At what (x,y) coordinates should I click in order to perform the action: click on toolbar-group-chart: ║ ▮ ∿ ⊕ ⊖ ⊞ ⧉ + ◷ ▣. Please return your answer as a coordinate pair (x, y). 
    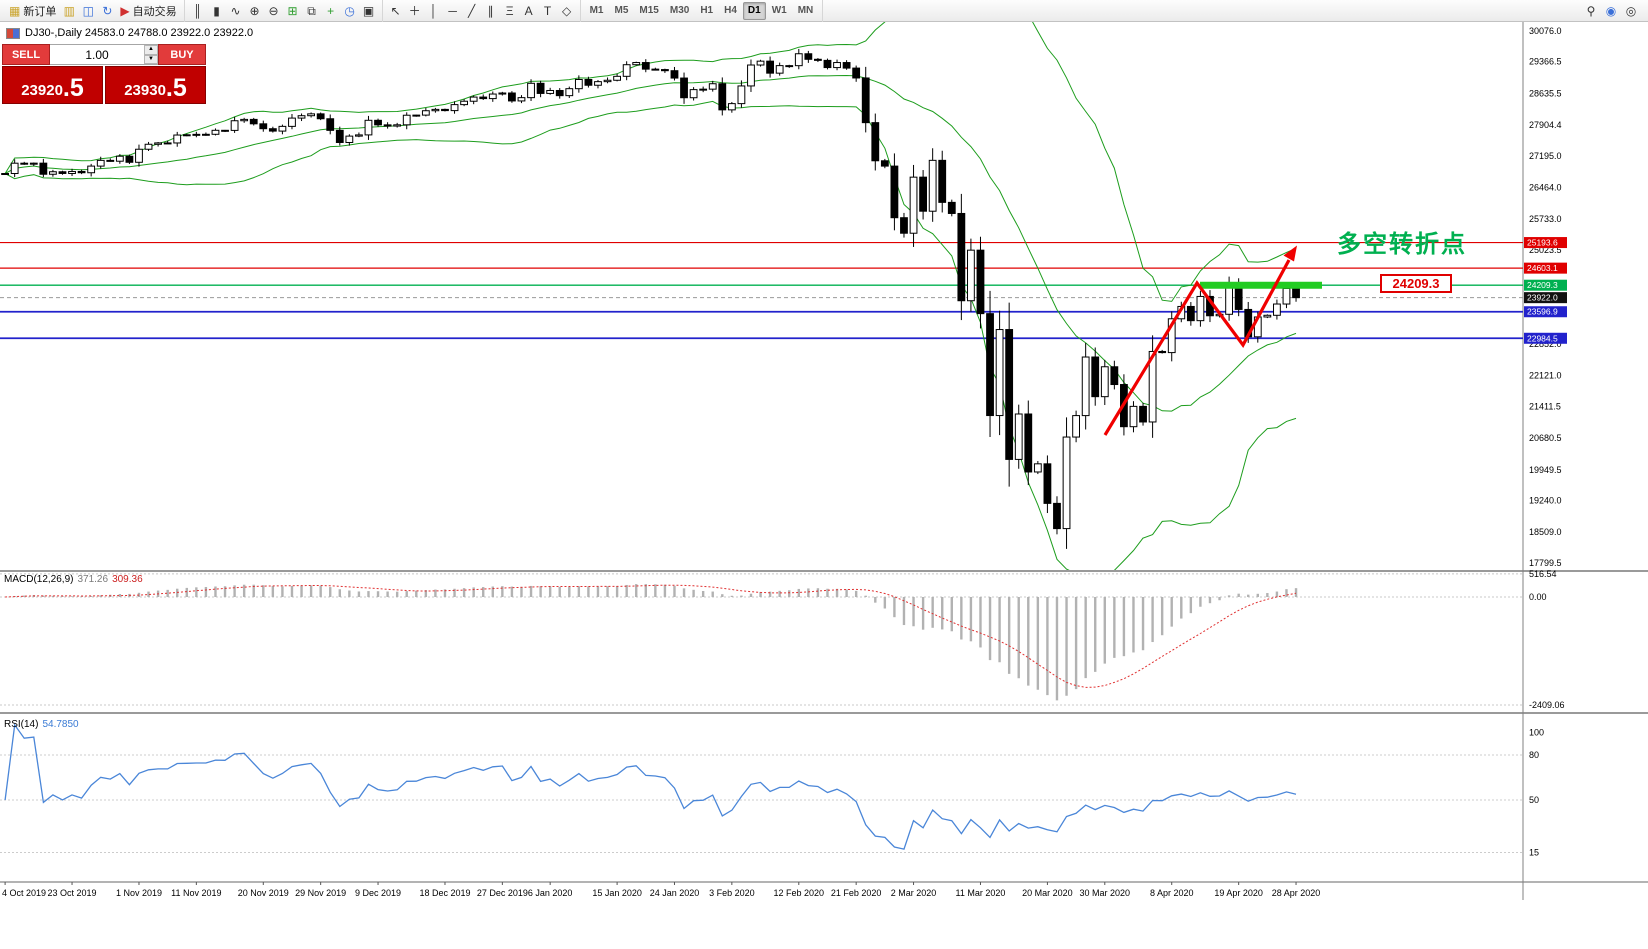
    Looking at the image, I should click on (284, 11).